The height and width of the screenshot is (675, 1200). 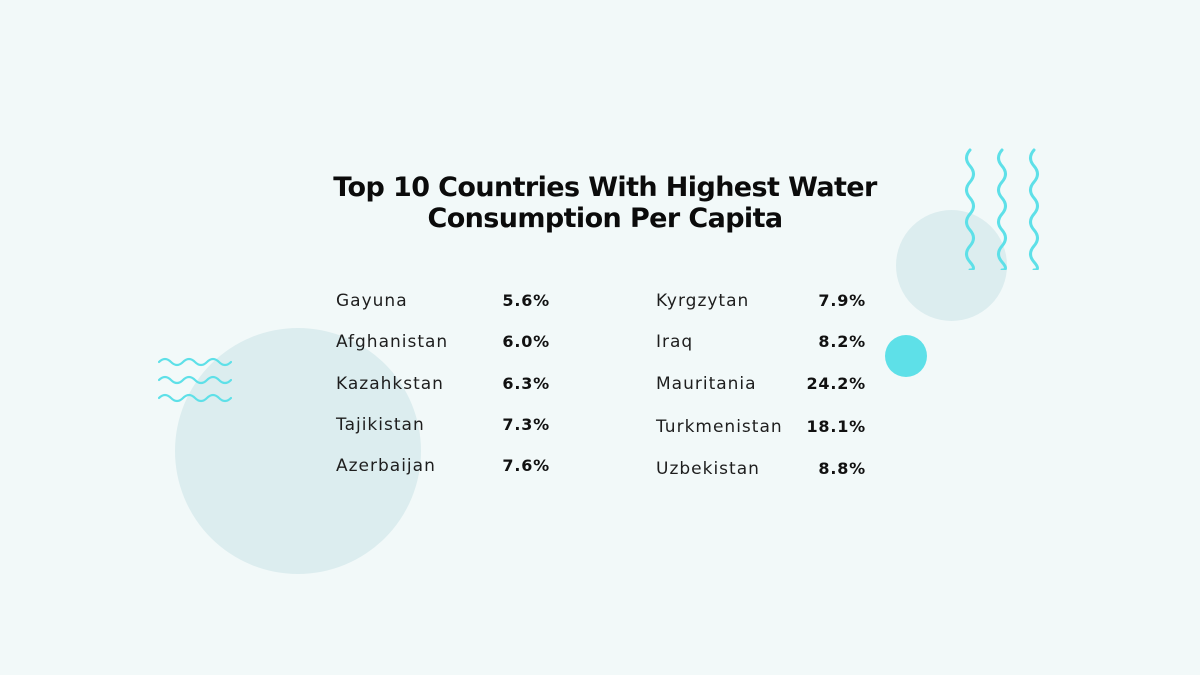 I want to click on list-item: Uzbekistan 8.8%, so click(x=450, y=469).